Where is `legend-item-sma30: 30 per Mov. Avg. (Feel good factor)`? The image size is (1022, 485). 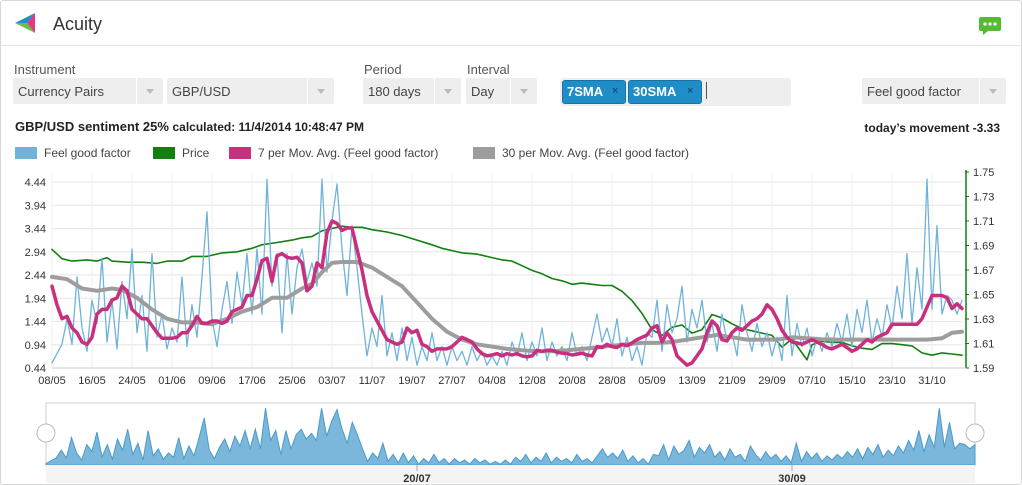
legend-item-sma30: 30 per Mov. Avg. (Feel good factor) is located at coordinates (581, 153).